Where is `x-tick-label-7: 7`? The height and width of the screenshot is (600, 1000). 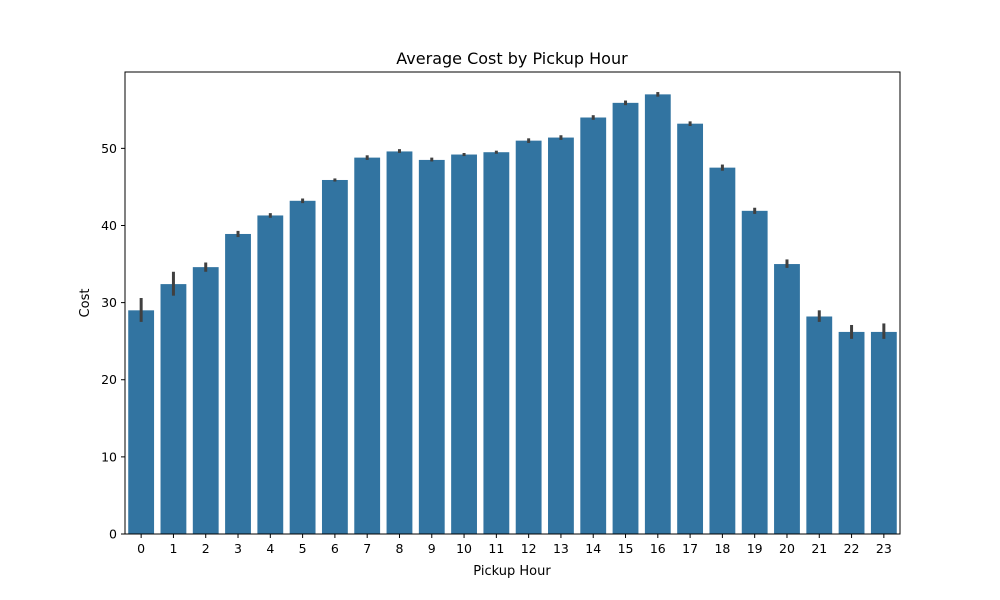 x-tick-label-7: 7 is located at coordinates (367, 548).